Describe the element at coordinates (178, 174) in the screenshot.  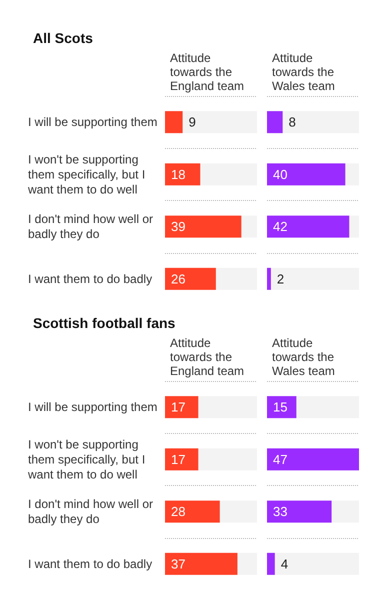
I see `data-label: 18` at that location.